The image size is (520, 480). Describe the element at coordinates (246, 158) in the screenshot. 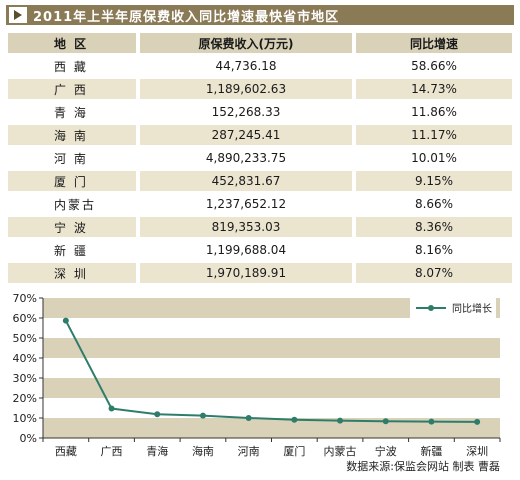

I see `cell-income: 4,890,233.75` at that location.